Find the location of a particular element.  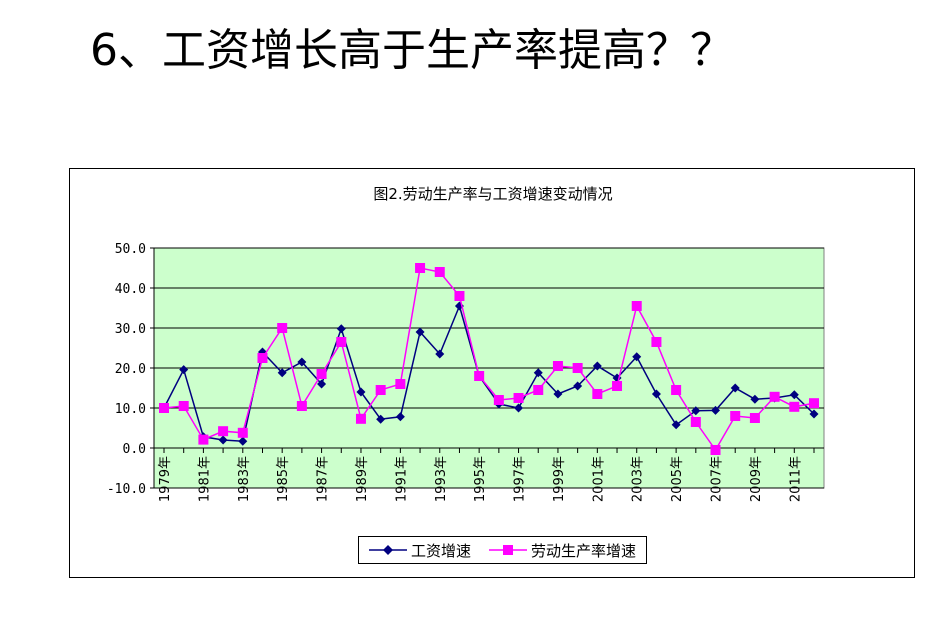

legend-productivity-label: 劳动生产率增速 is located at coordinates (584, 550).